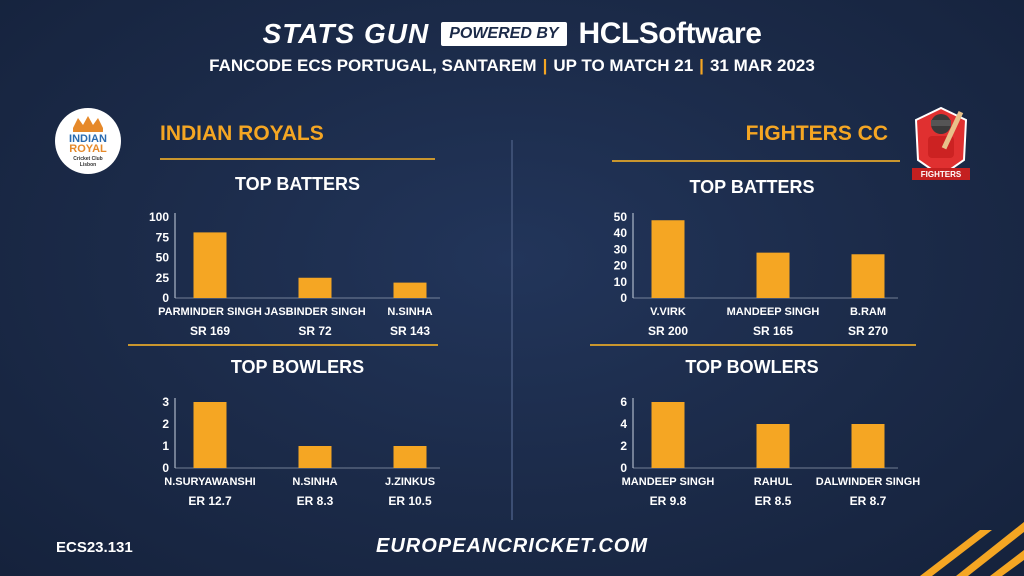 The image size is (1024, 576). What do you see at coordinates (88, 159) in the screenshot?
I see `logo-line-3: Cricket Club` at bounding box center [88, 159].